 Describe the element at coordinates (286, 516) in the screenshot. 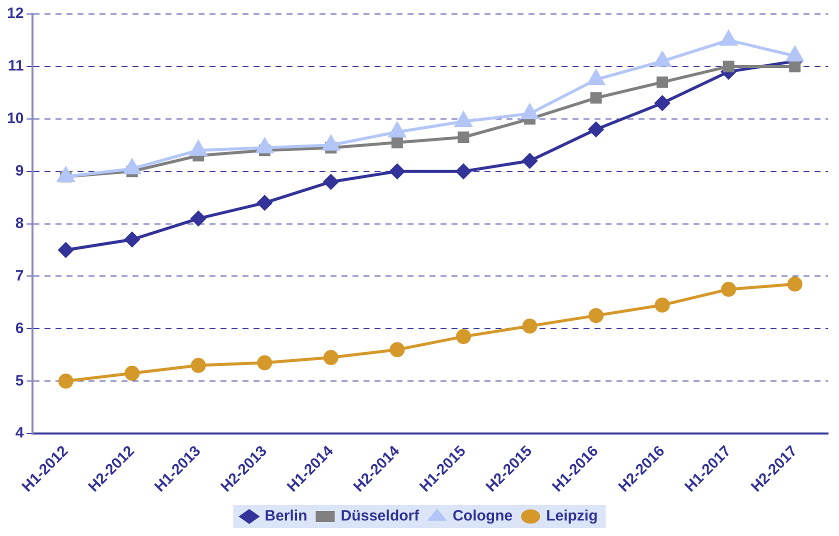

I see `legend-label: Berlin` at that location.